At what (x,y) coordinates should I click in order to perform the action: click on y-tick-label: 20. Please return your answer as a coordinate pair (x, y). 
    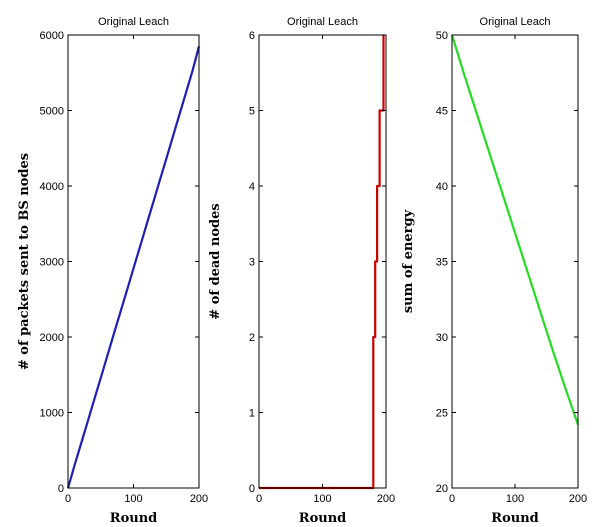
    Looking at the image, I should click on (442, 489).